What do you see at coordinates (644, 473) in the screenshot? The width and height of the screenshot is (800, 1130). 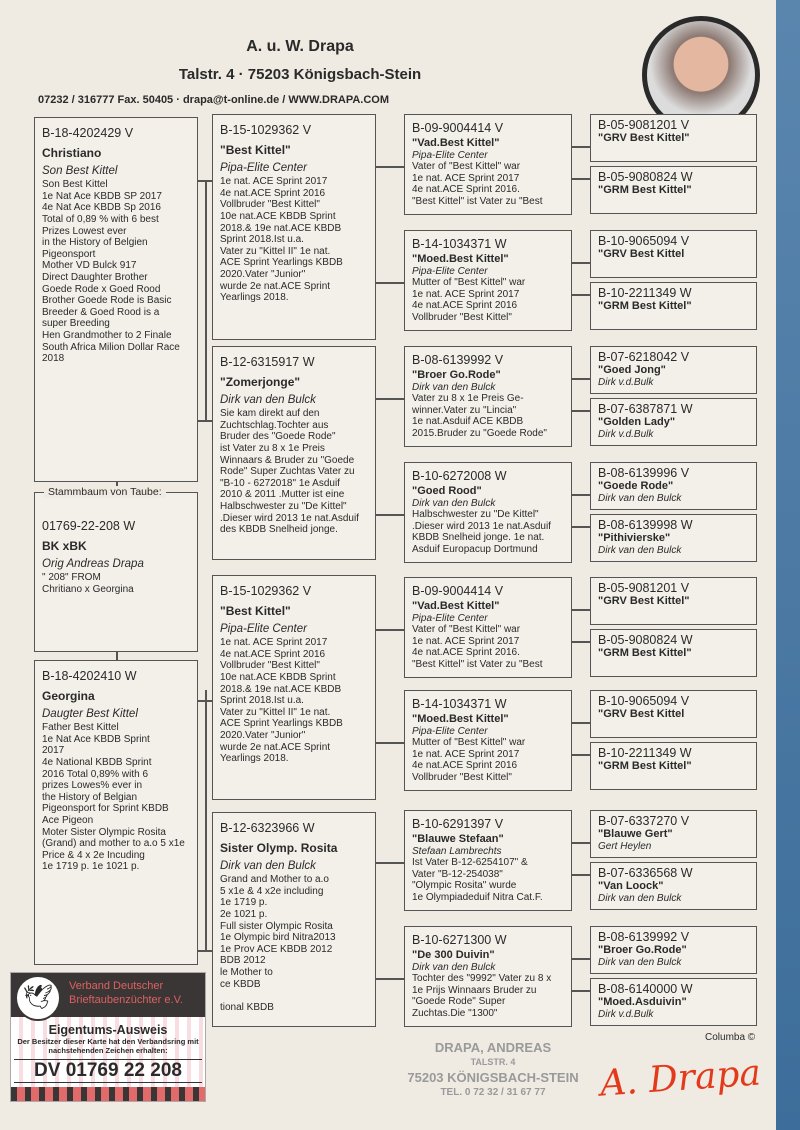 I see `ring-number: B-08-6139996 V` at bounding box center [644, 473].